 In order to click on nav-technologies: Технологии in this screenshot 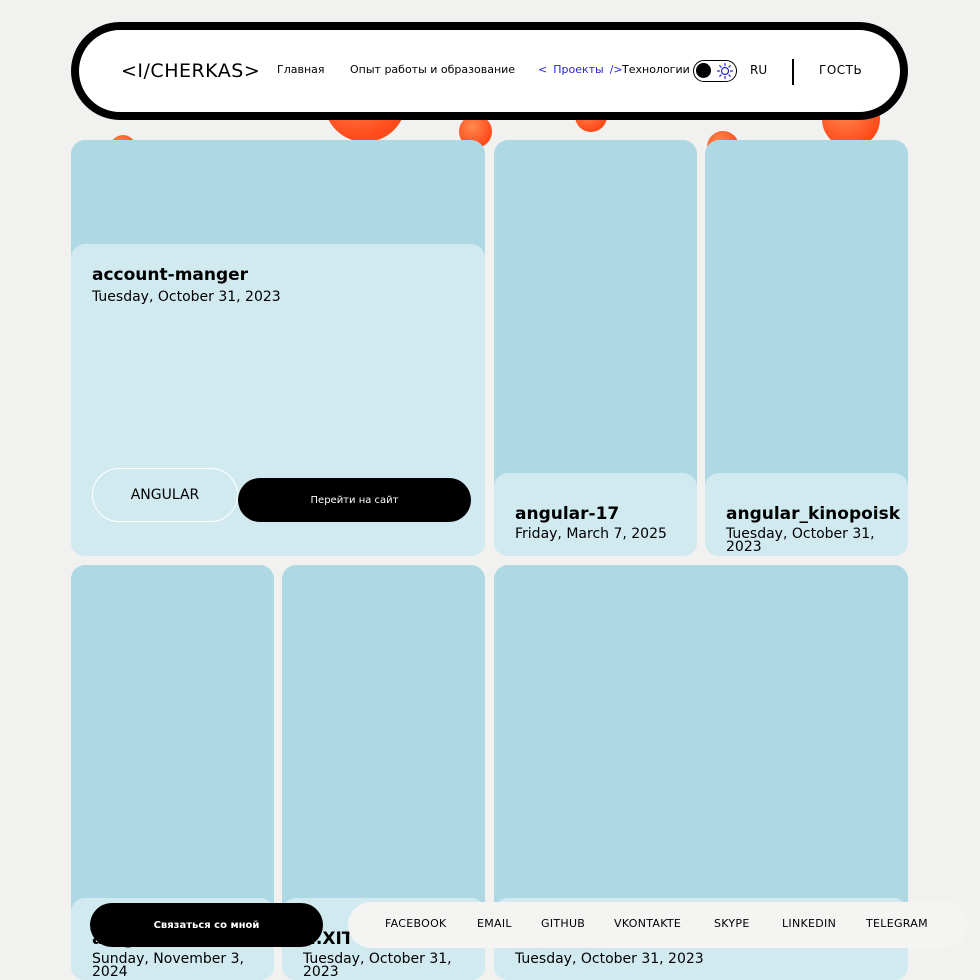, I will do `click(656, 69)`.